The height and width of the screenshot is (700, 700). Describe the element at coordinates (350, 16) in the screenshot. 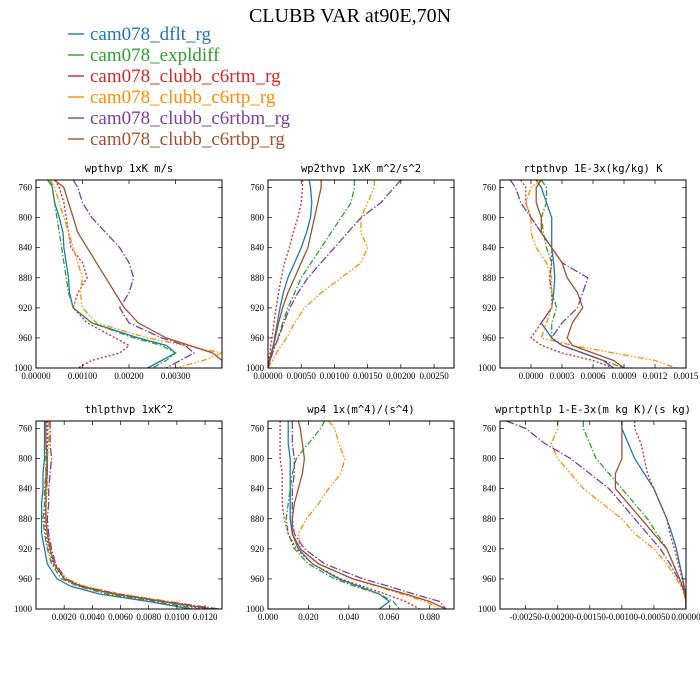

I see `figure-title: CLUBB VAR at90E,70N` at that location.